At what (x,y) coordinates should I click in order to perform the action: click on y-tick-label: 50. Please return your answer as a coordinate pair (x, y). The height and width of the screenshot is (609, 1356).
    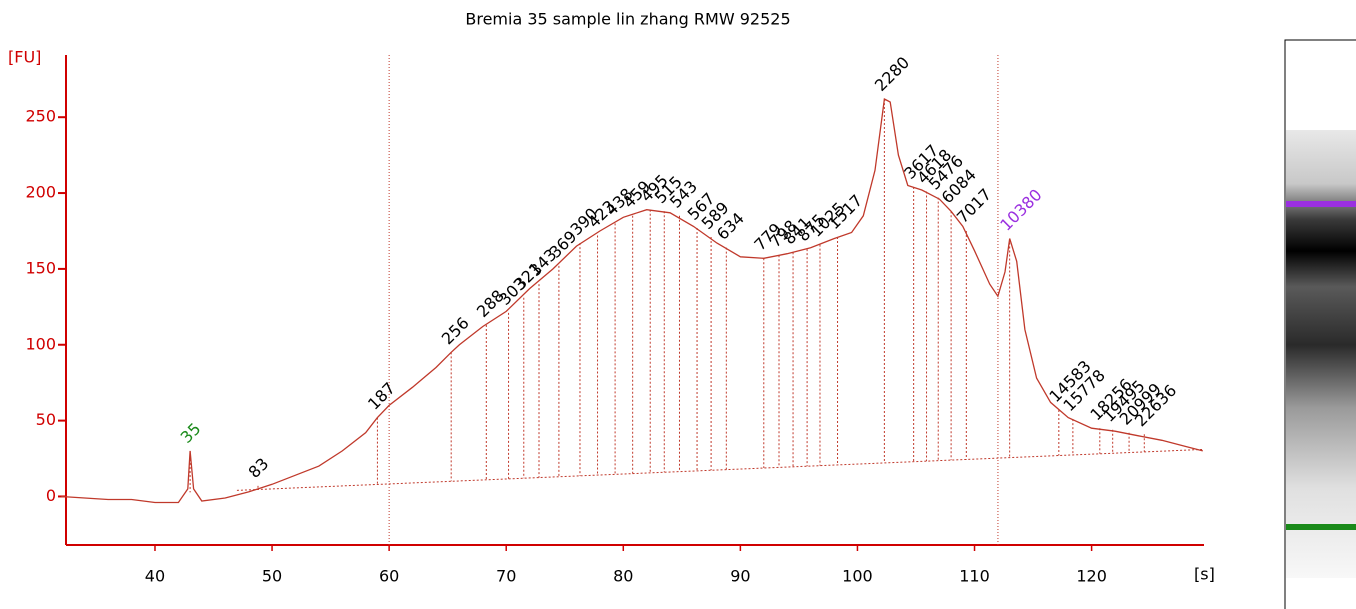
    Looking at the image, I should click on (46, 419).